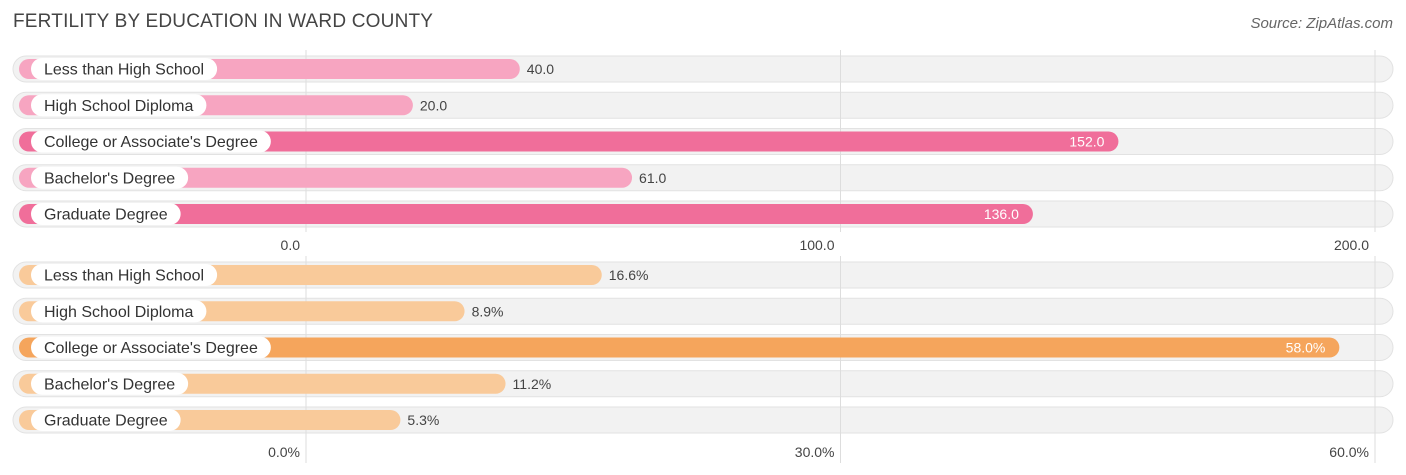 This screenshot has height=475, width=1406. Describe the element at coordinates (1321, 23) in the screenshot. I see `source-note: Source: ZipAtlas.com` at that location.